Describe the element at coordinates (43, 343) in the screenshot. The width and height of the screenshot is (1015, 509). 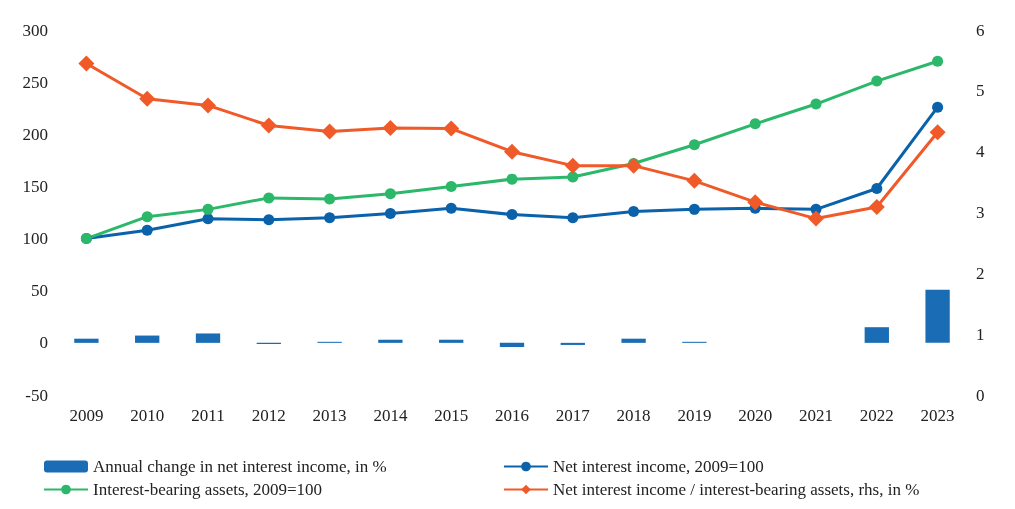
I see `y-tick-label: 0` at that location.